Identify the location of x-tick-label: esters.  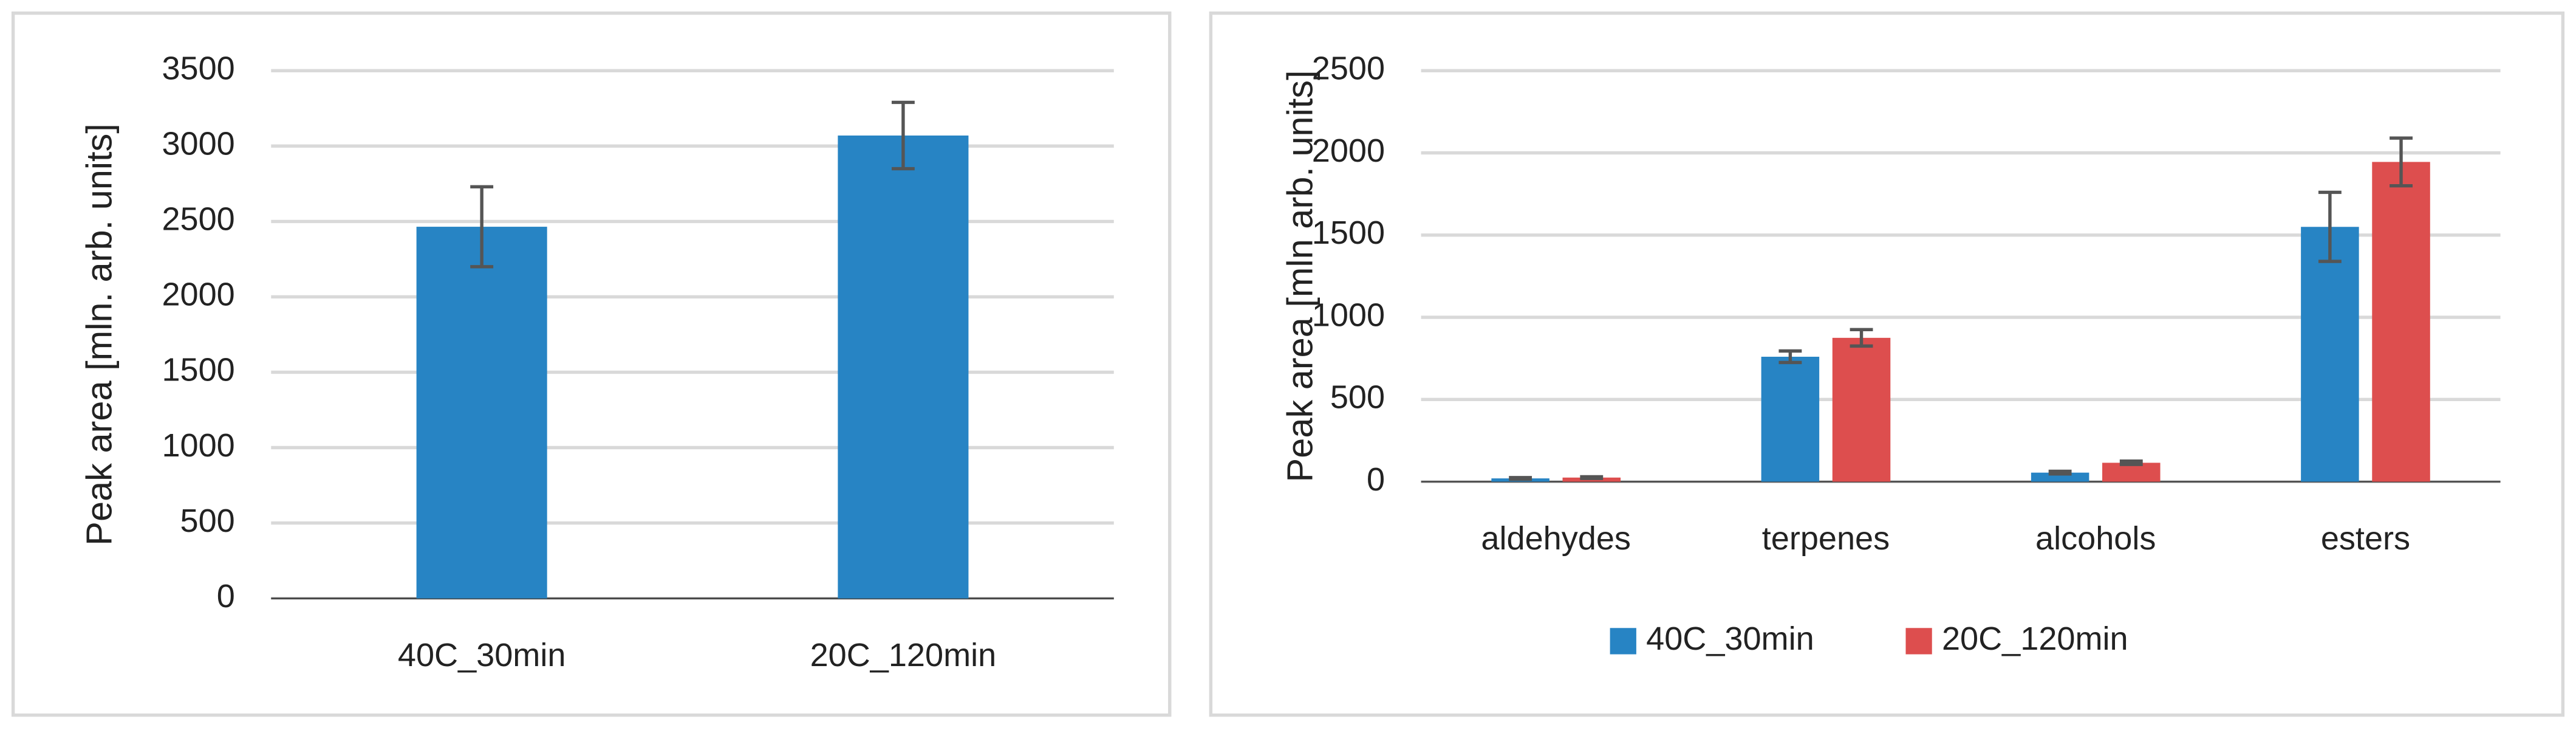
(2365, 538).